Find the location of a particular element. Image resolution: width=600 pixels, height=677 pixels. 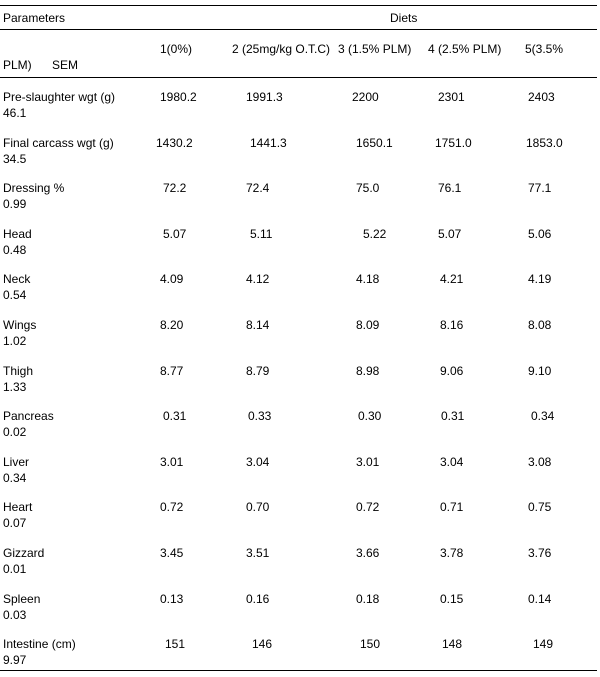

parameter-label: Head is located at coordinates (17, 234).